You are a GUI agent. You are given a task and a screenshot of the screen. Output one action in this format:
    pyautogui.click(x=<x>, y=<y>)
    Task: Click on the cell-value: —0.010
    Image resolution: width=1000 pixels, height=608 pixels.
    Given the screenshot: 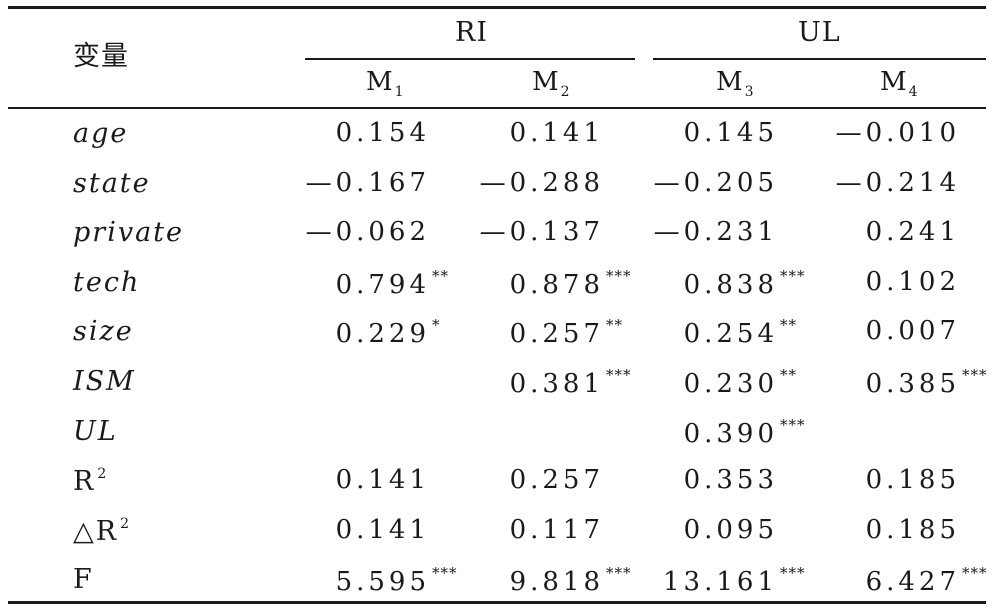 What is the action you would take?
    pyautogui.click(x=897, y=133)
    